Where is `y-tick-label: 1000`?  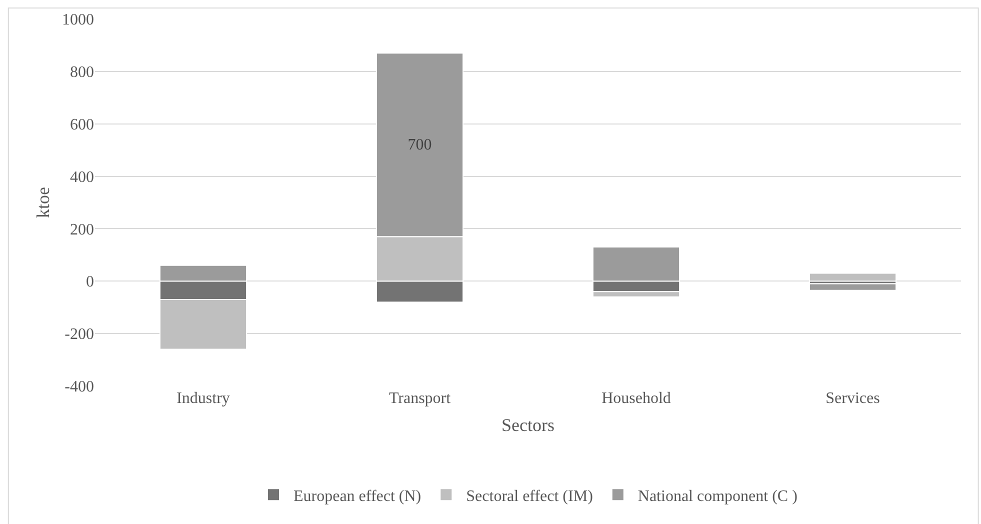 y-tick-label: 1000 is located at coordinates (78, 20).